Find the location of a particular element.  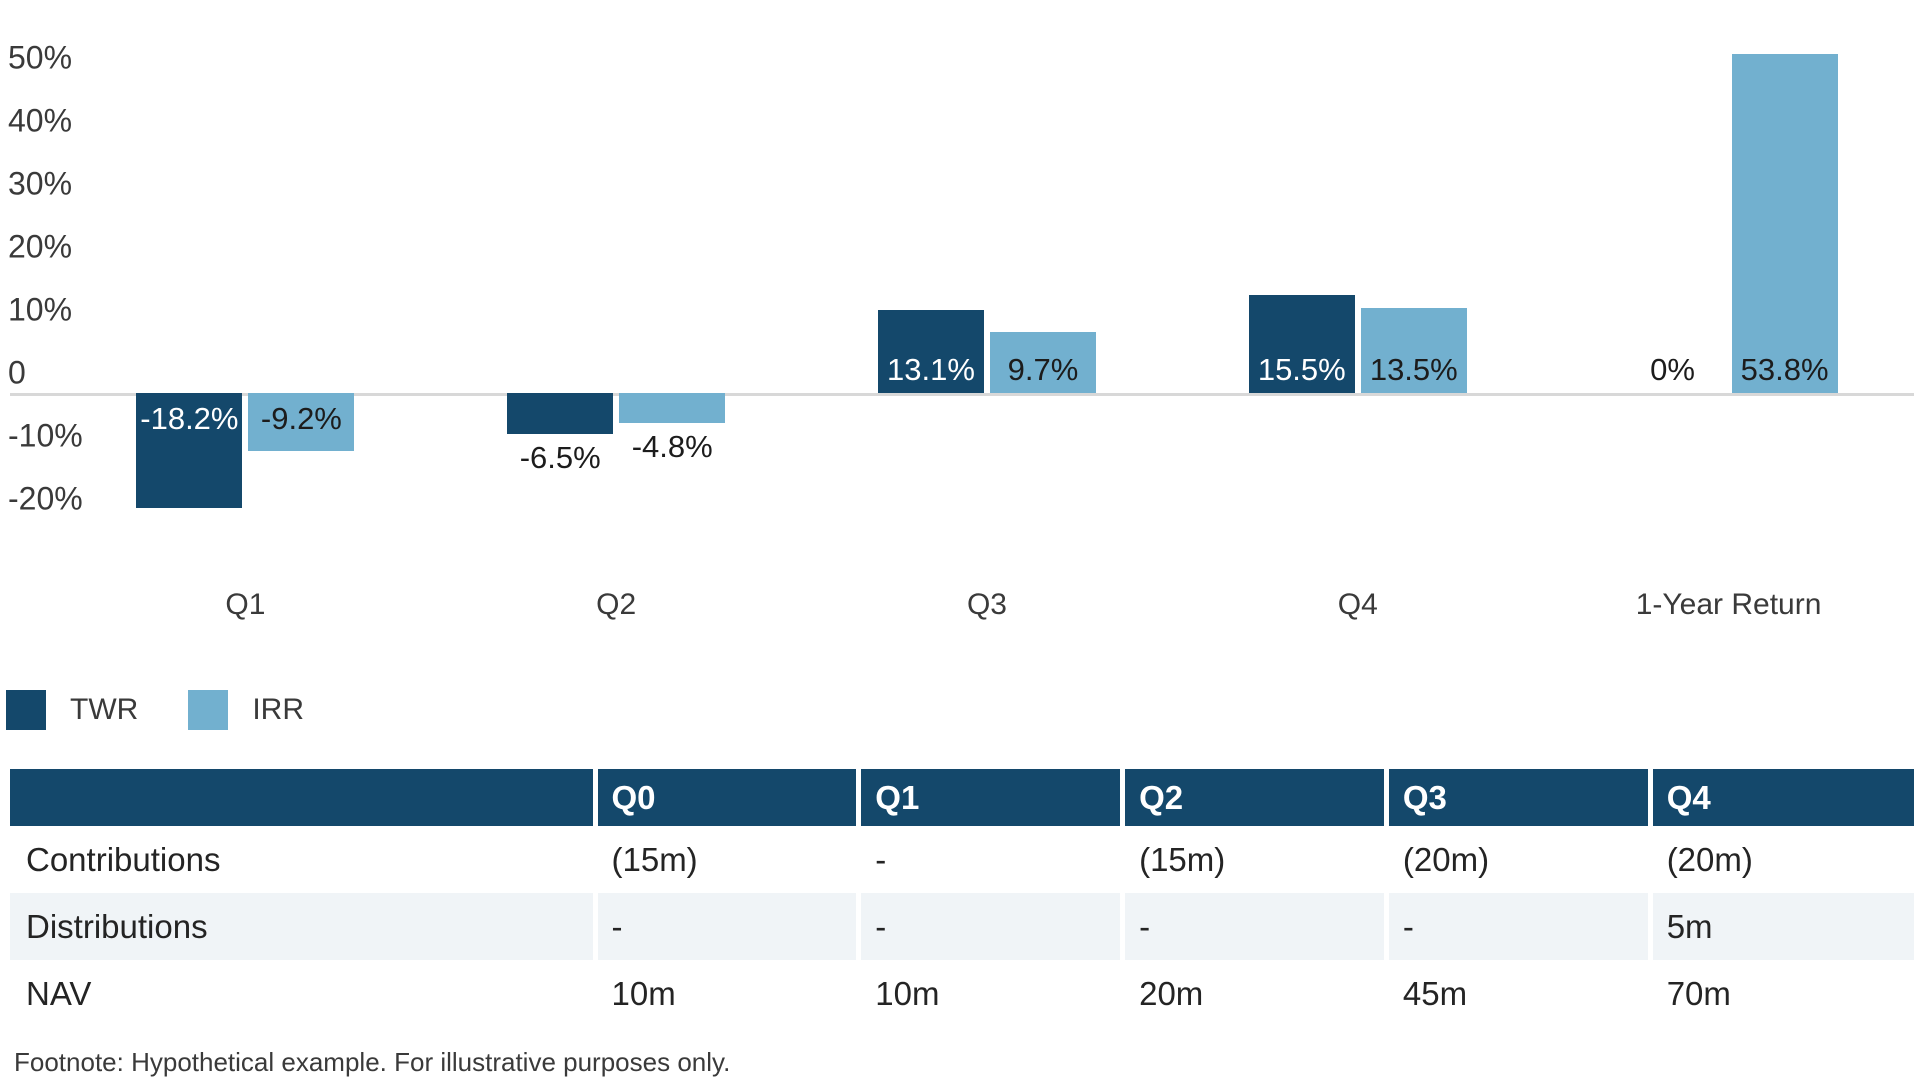

legend-swatch-twr is located at coordinates (26, 710).